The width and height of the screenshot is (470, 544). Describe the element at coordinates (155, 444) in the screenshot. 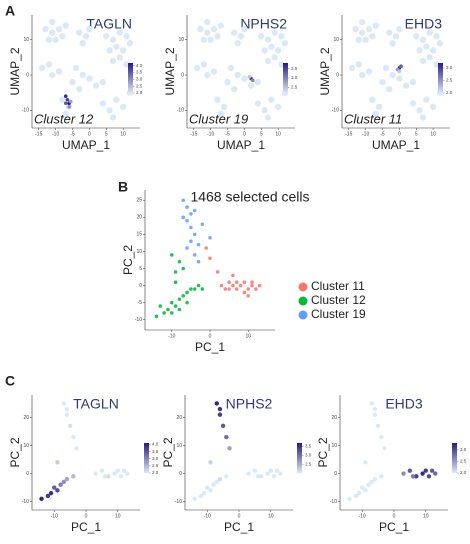

I see `colorbar-tick-label: 4.0` at that location.